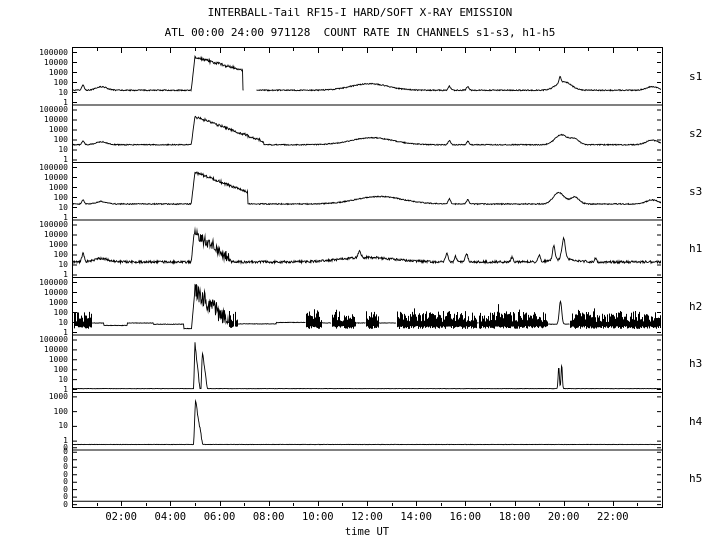  I want to click on panel-label-h4: h4, so click(696, 421).